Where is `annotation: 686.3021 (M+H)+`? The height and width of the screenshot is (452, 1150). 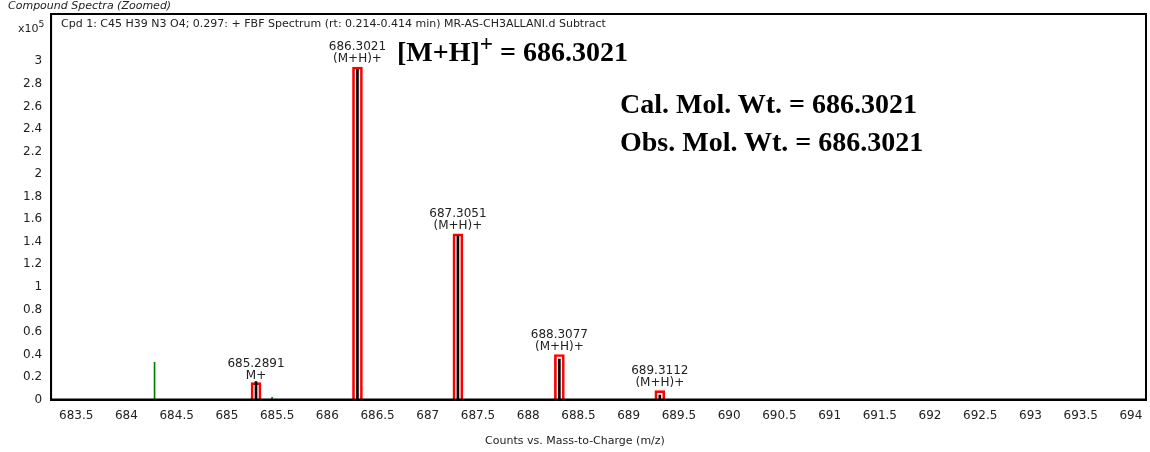 annotation: 686.3021 (M+H)+ is located at coordinates (357, 52).